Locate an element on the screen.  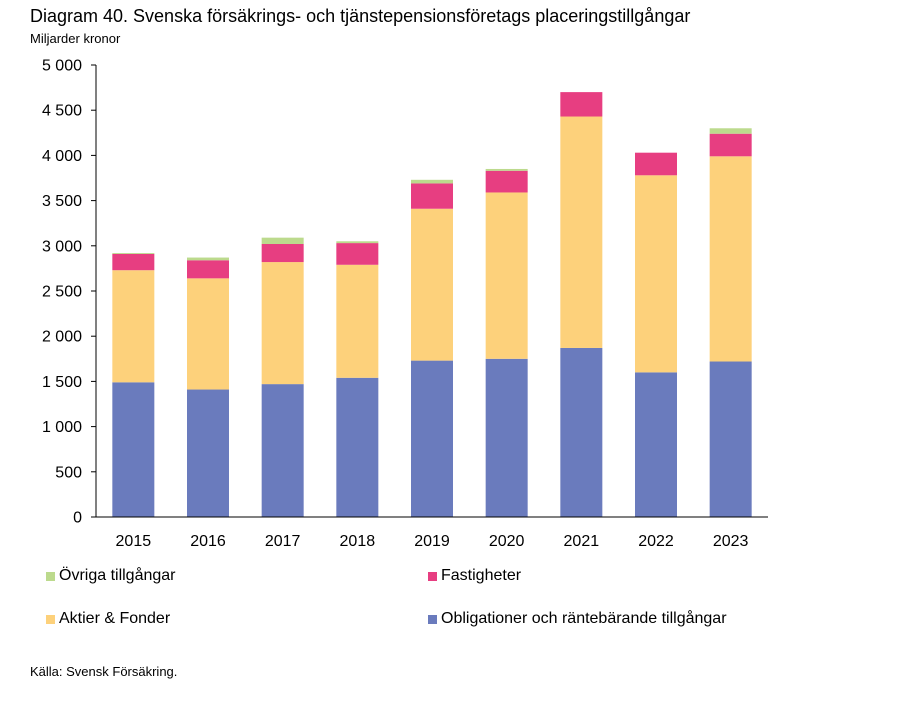
y-tick-label: 3 000 is located at coordinates (62, 246).